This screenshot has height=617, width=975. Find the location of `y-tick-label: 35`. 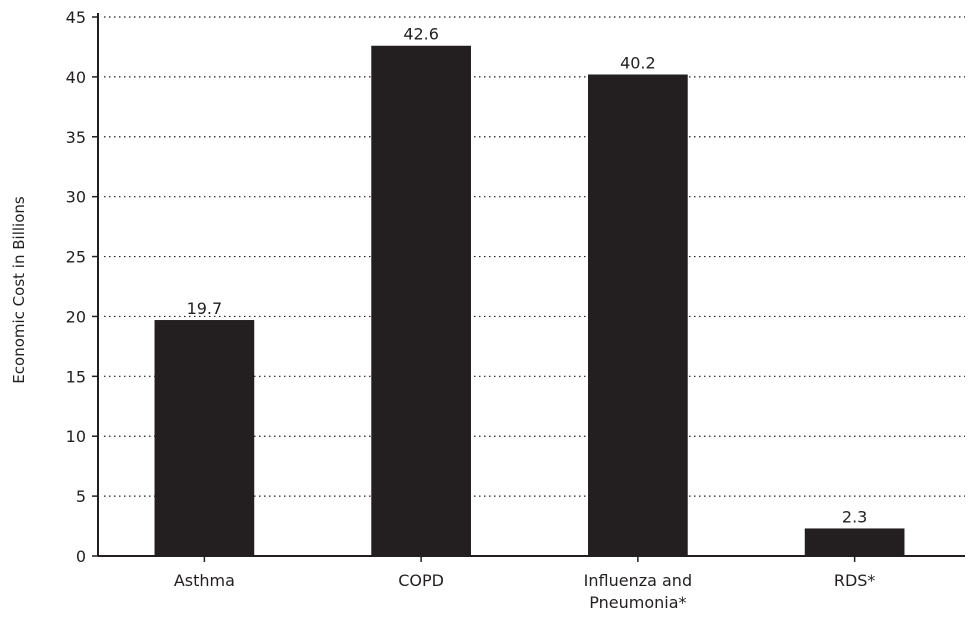

y-tick-label: 35 is located at coordinates (76, 137).